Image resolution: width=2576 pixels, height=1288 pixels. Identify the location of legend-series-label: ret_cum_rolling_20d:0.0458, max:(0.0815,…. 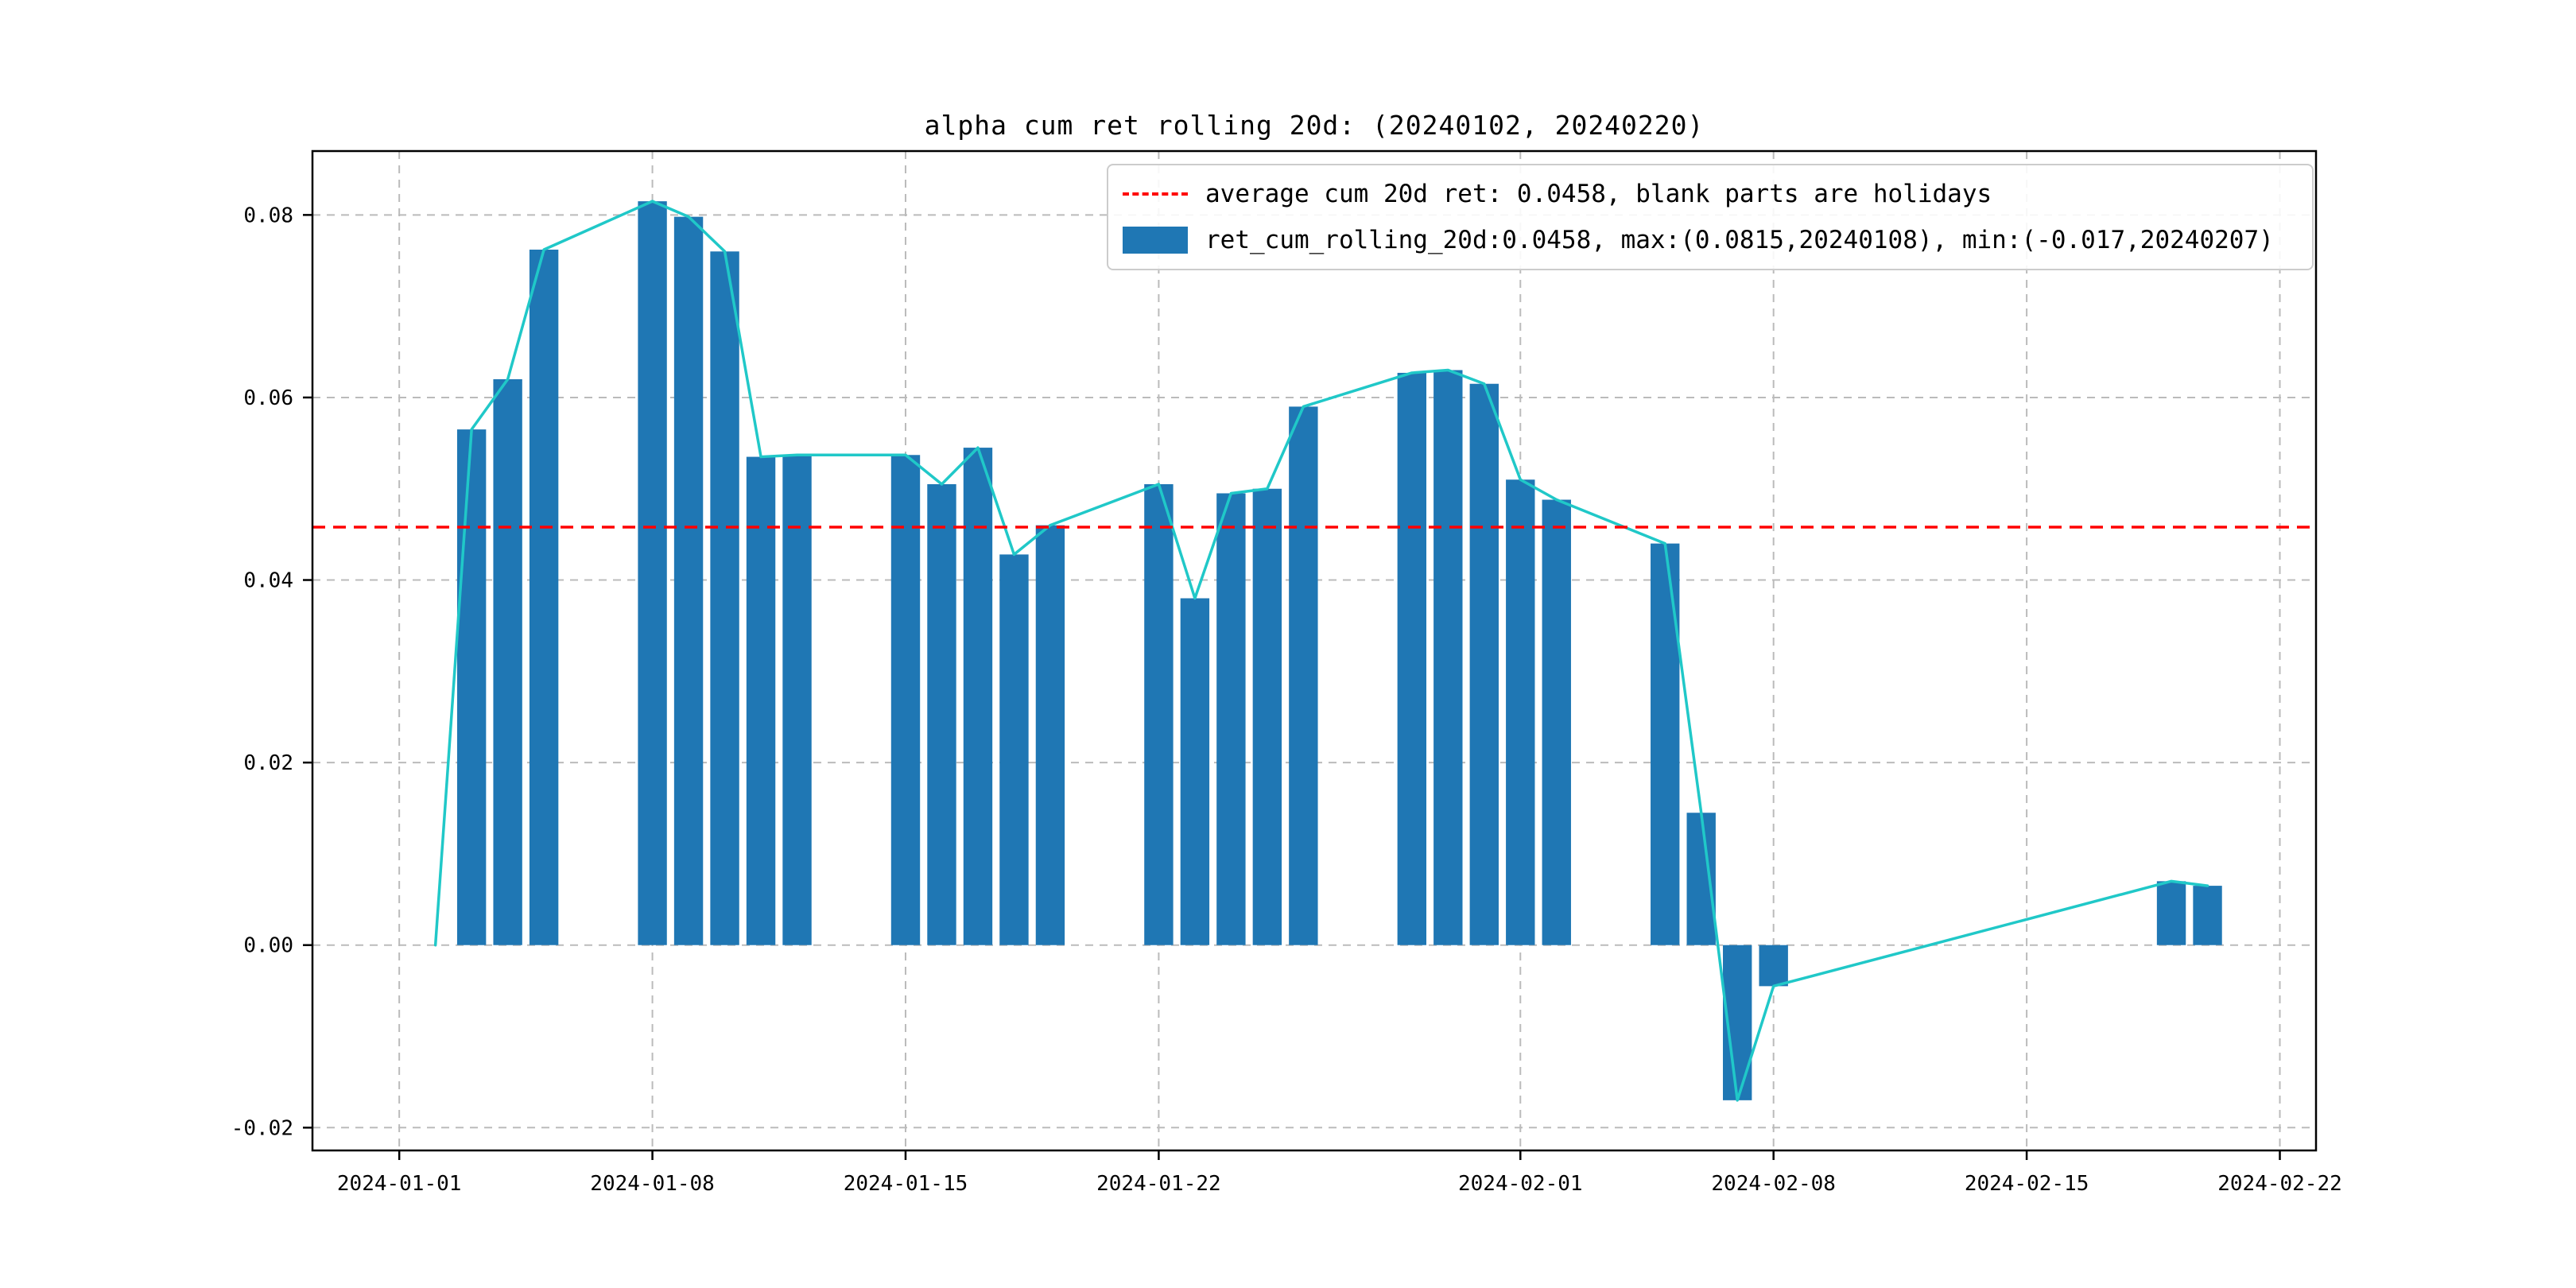
(1740, 240).